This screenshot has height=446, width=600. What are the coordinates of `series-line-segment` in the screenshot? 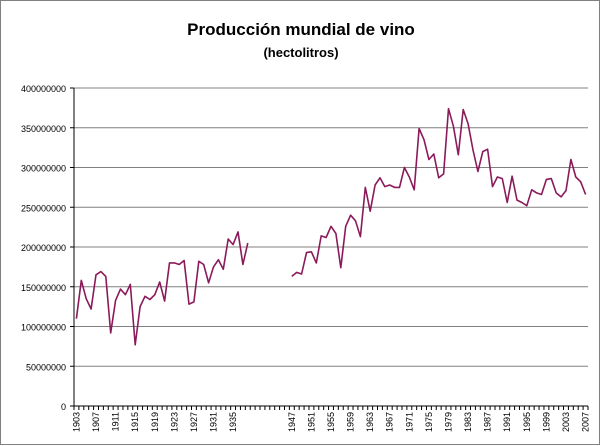 It's located at (162, 288).